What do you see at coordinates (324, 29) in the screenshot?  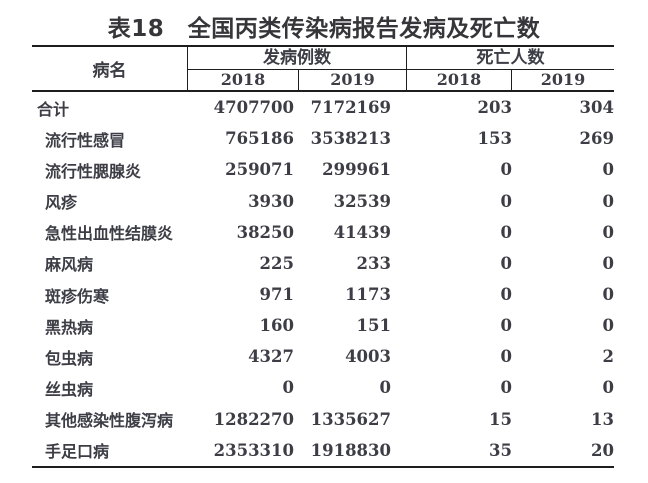 I see `table-title: 表18 全国丙类传染病报告发病及死亡数` at bounding box center [324, 29].